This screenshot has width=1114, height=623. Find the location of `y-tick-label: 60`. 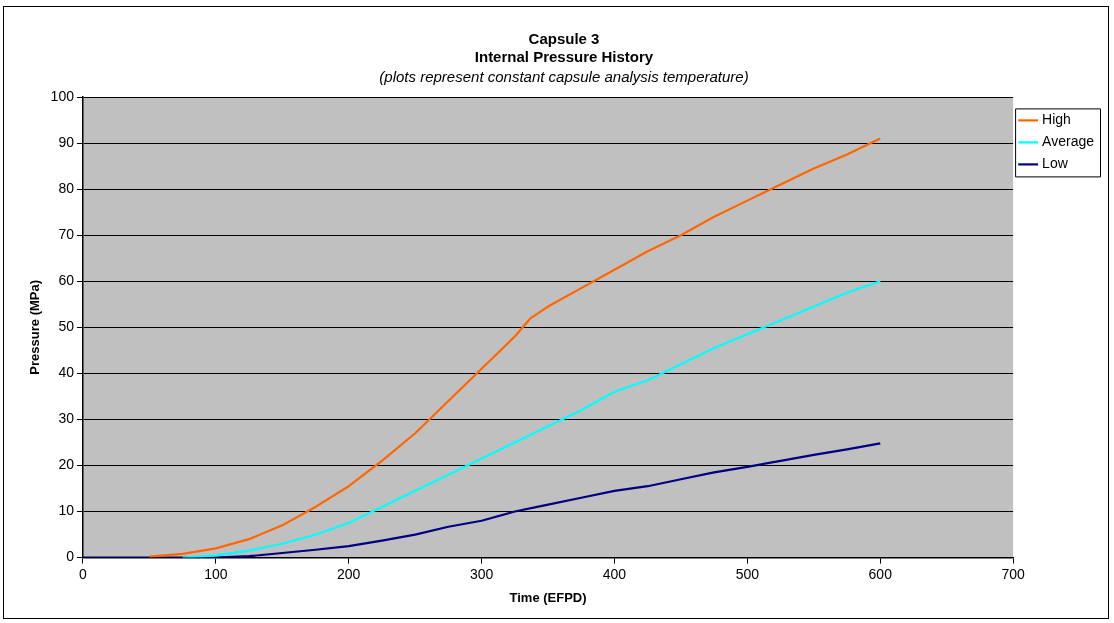

y-tick-label: 60 is located at coordinates (66, 280).